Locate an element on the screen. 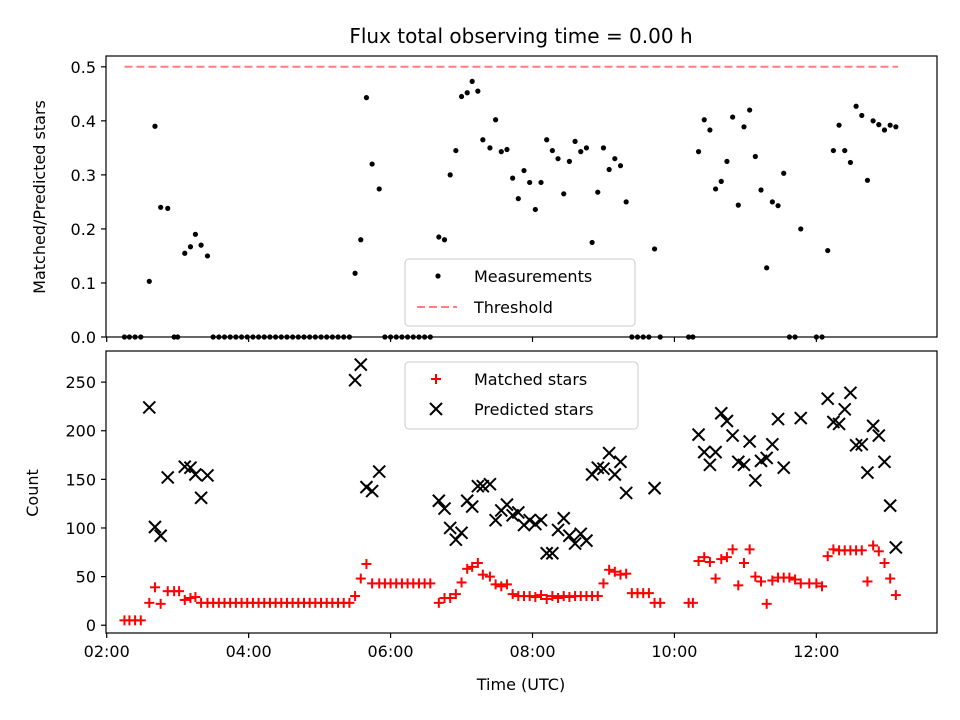 This screenshot has width=960, height=720. legend-matched-label: Matched stars is located at coordinates (530, 379).